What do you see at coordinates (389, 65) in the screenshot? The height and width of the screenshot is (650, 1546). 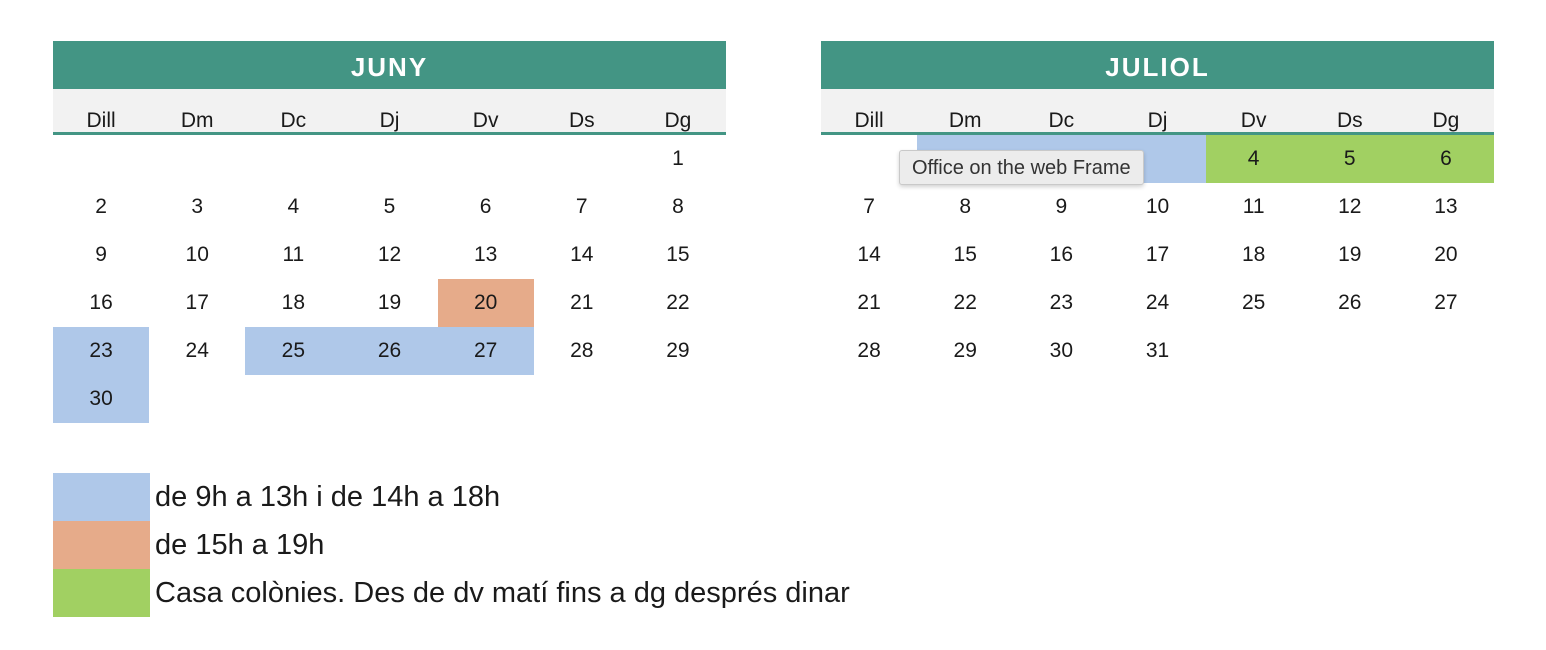 I see `month-title: JUNY` at bounding box center [389, 65].